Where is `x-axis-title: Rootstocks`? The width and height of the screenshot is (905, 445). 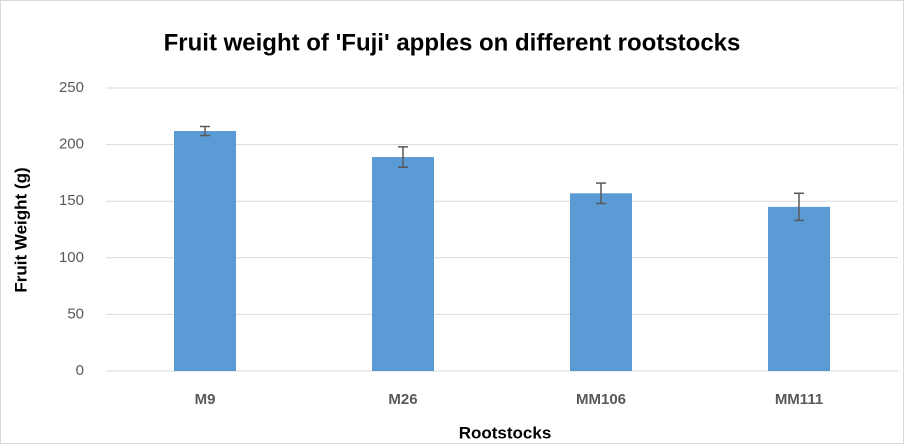 x-axis-title: Rootstocks is located at coordinates (505, 432).